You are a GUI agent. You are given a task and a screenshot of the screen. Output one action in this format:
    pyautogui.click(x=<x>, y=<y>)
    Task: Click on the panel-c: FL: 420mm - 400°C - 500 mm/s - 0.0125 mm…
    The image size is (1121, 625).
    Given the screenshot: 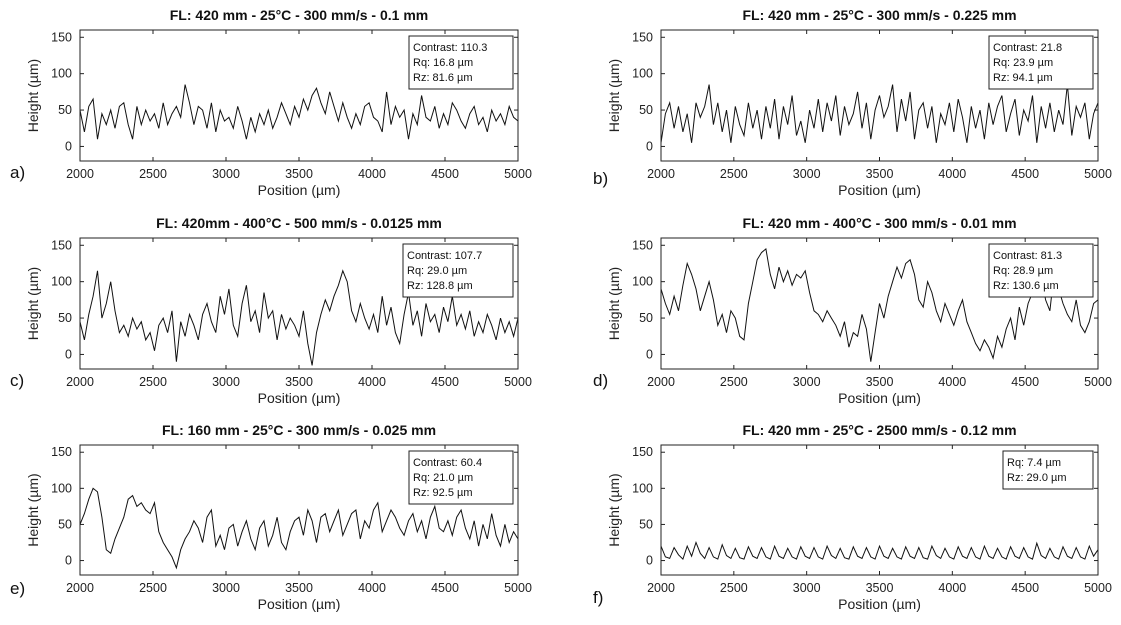 What is the action you would take?
    pyautogui.click(x=271, y=310)
    